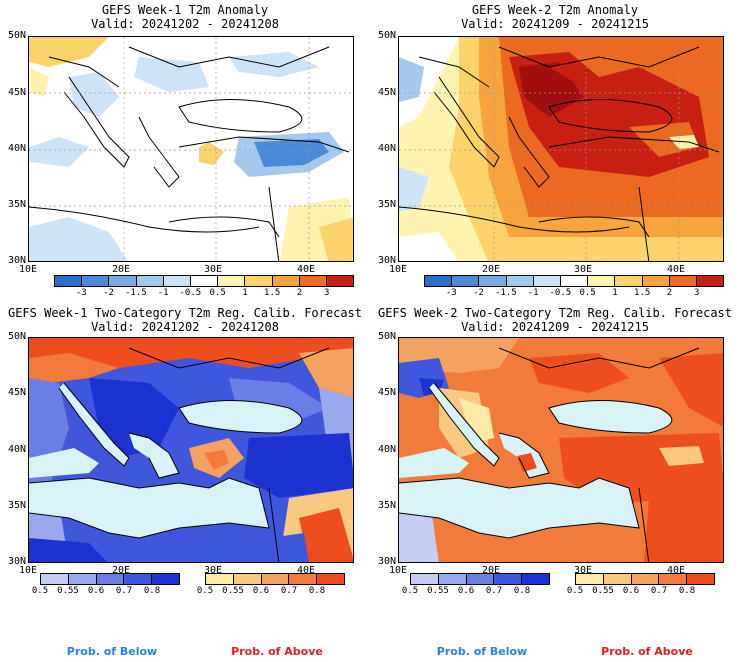 The height and width of the screenshot is (662, 740). I want to click on lon-label-40e: 40E, so click(676, 570).